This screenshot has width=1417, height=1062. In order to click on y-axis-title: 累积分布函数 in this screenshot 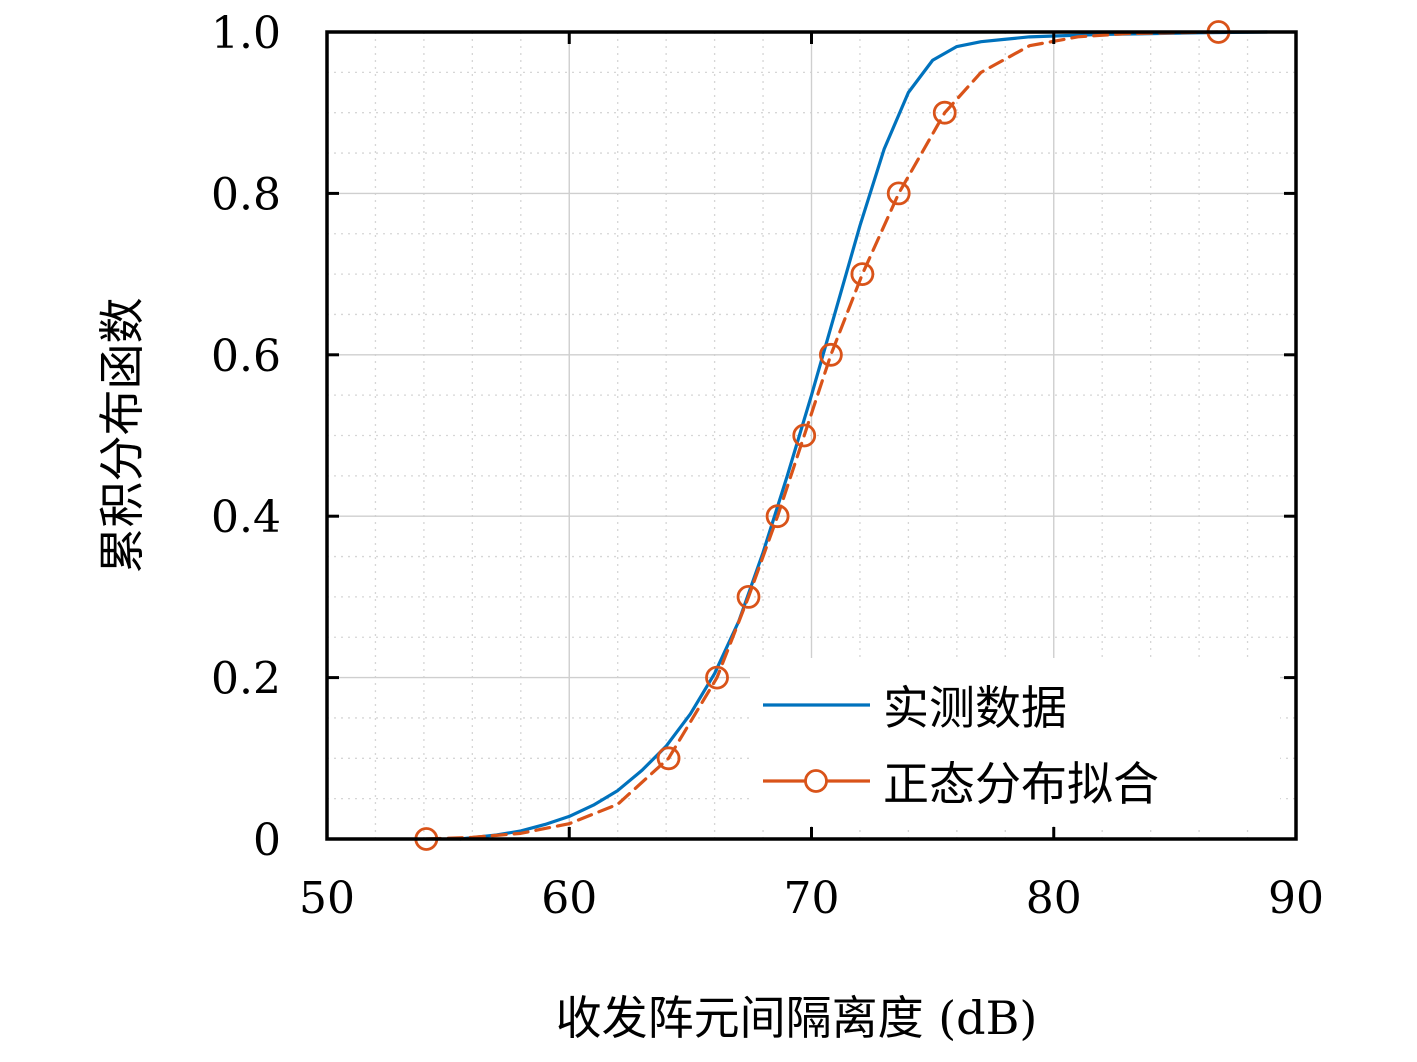, I will do `click(122, 436)`.